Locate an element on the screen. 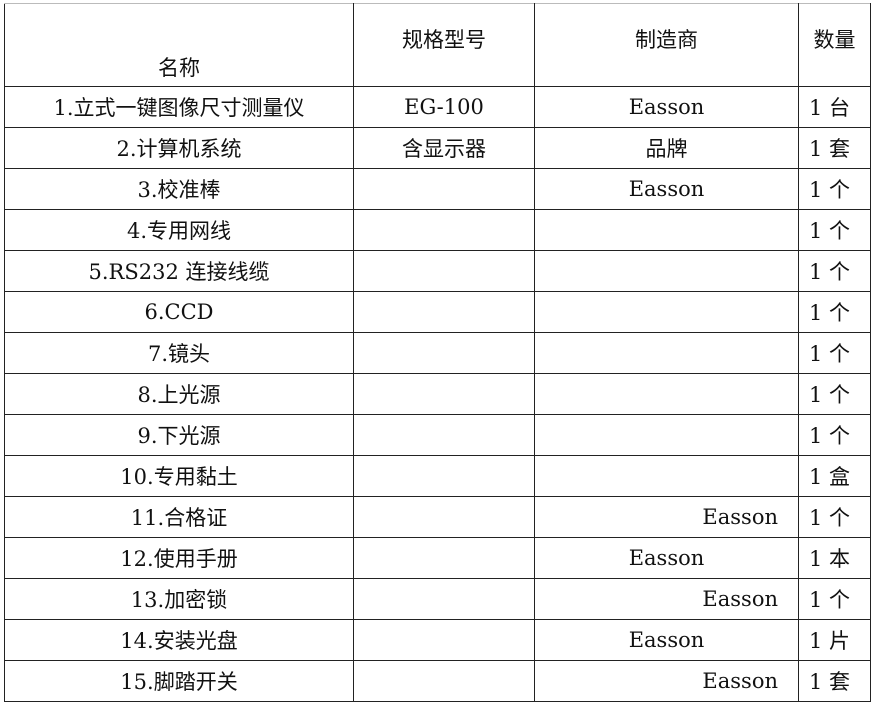  table-row: 13.加密锁 Easson 1 个 is located at coordinates (437, 599).